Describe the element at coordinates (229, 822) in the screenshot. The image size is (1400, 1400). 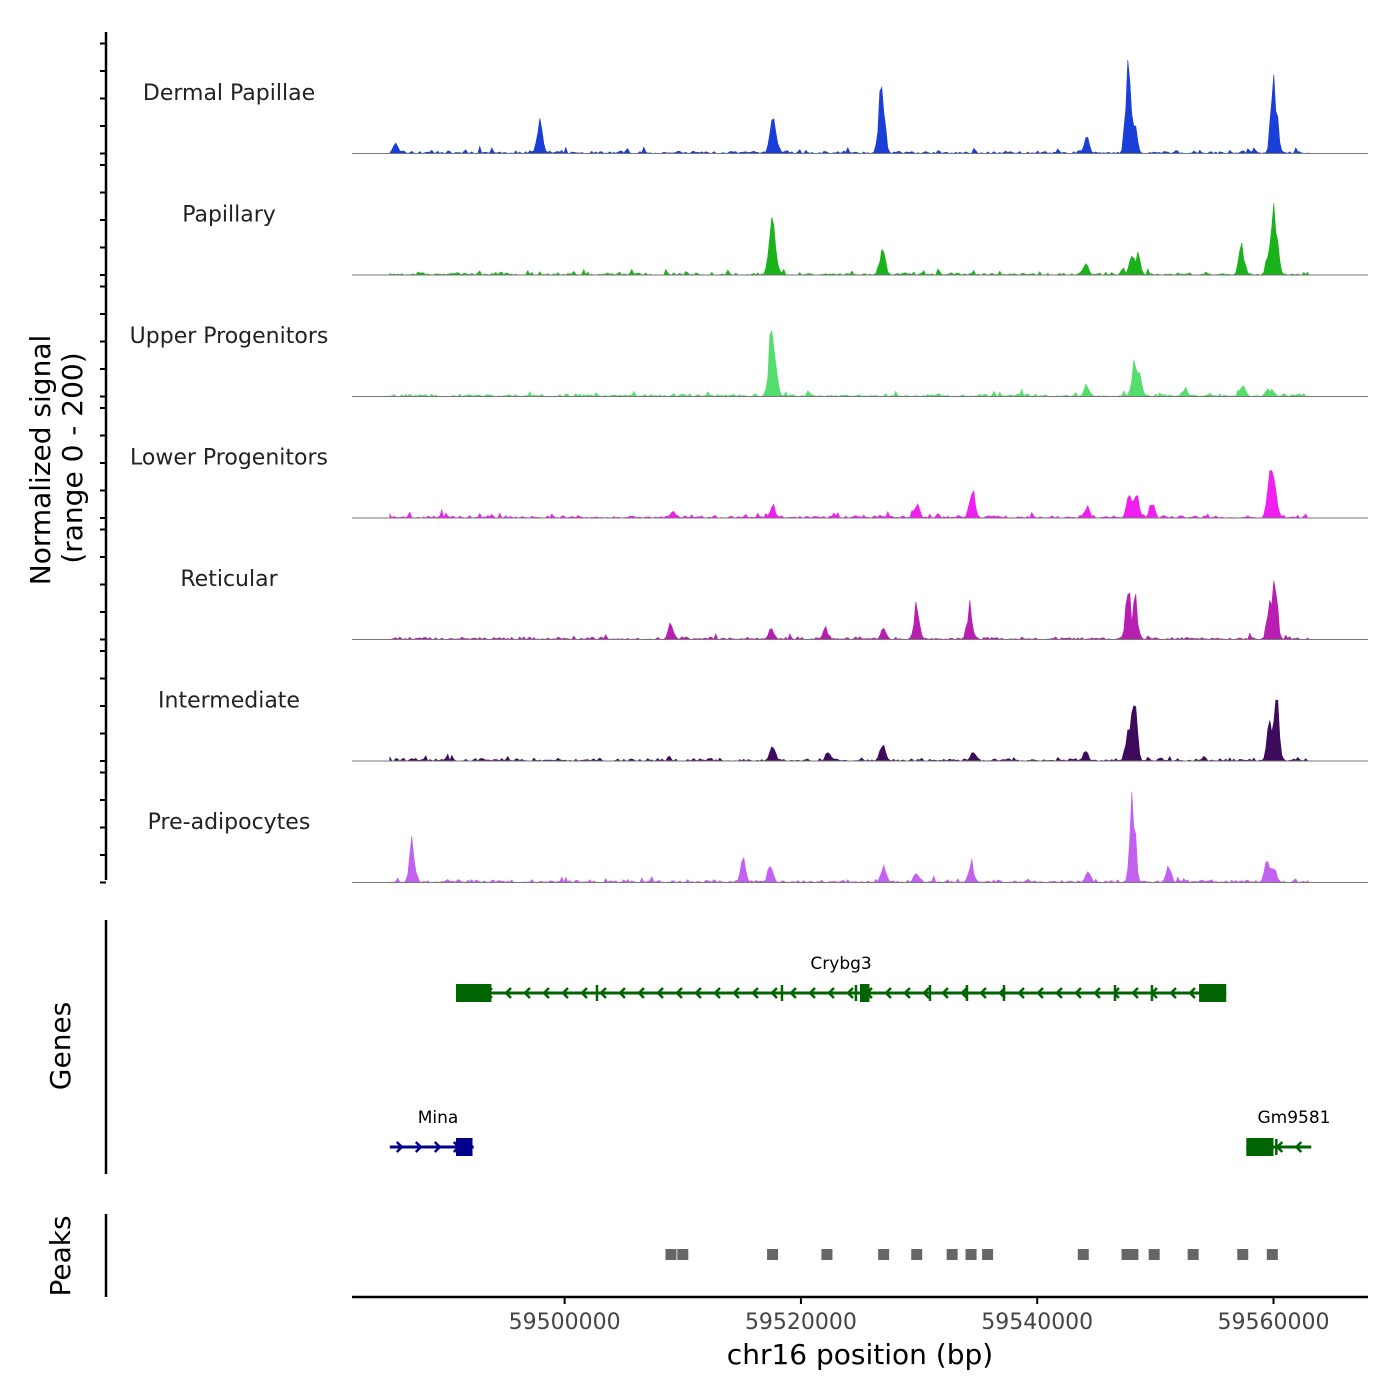
I see `track-label: Pre-adipocytes` at that location.